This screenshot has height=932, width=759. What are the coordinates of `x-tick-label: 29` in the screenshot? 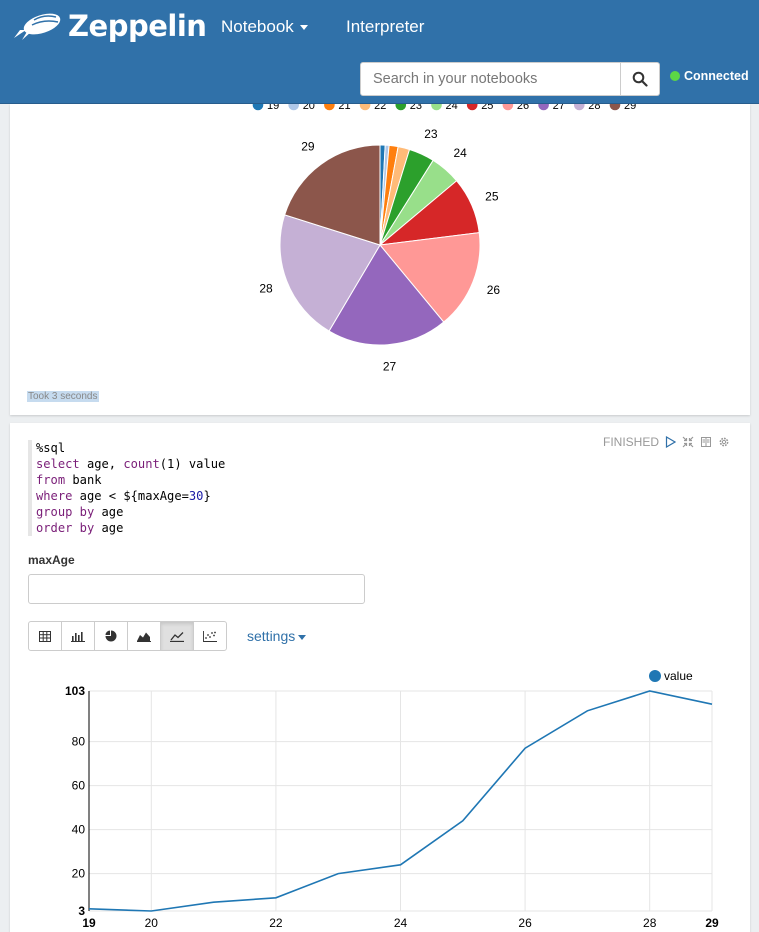 It's located at (712, 923).